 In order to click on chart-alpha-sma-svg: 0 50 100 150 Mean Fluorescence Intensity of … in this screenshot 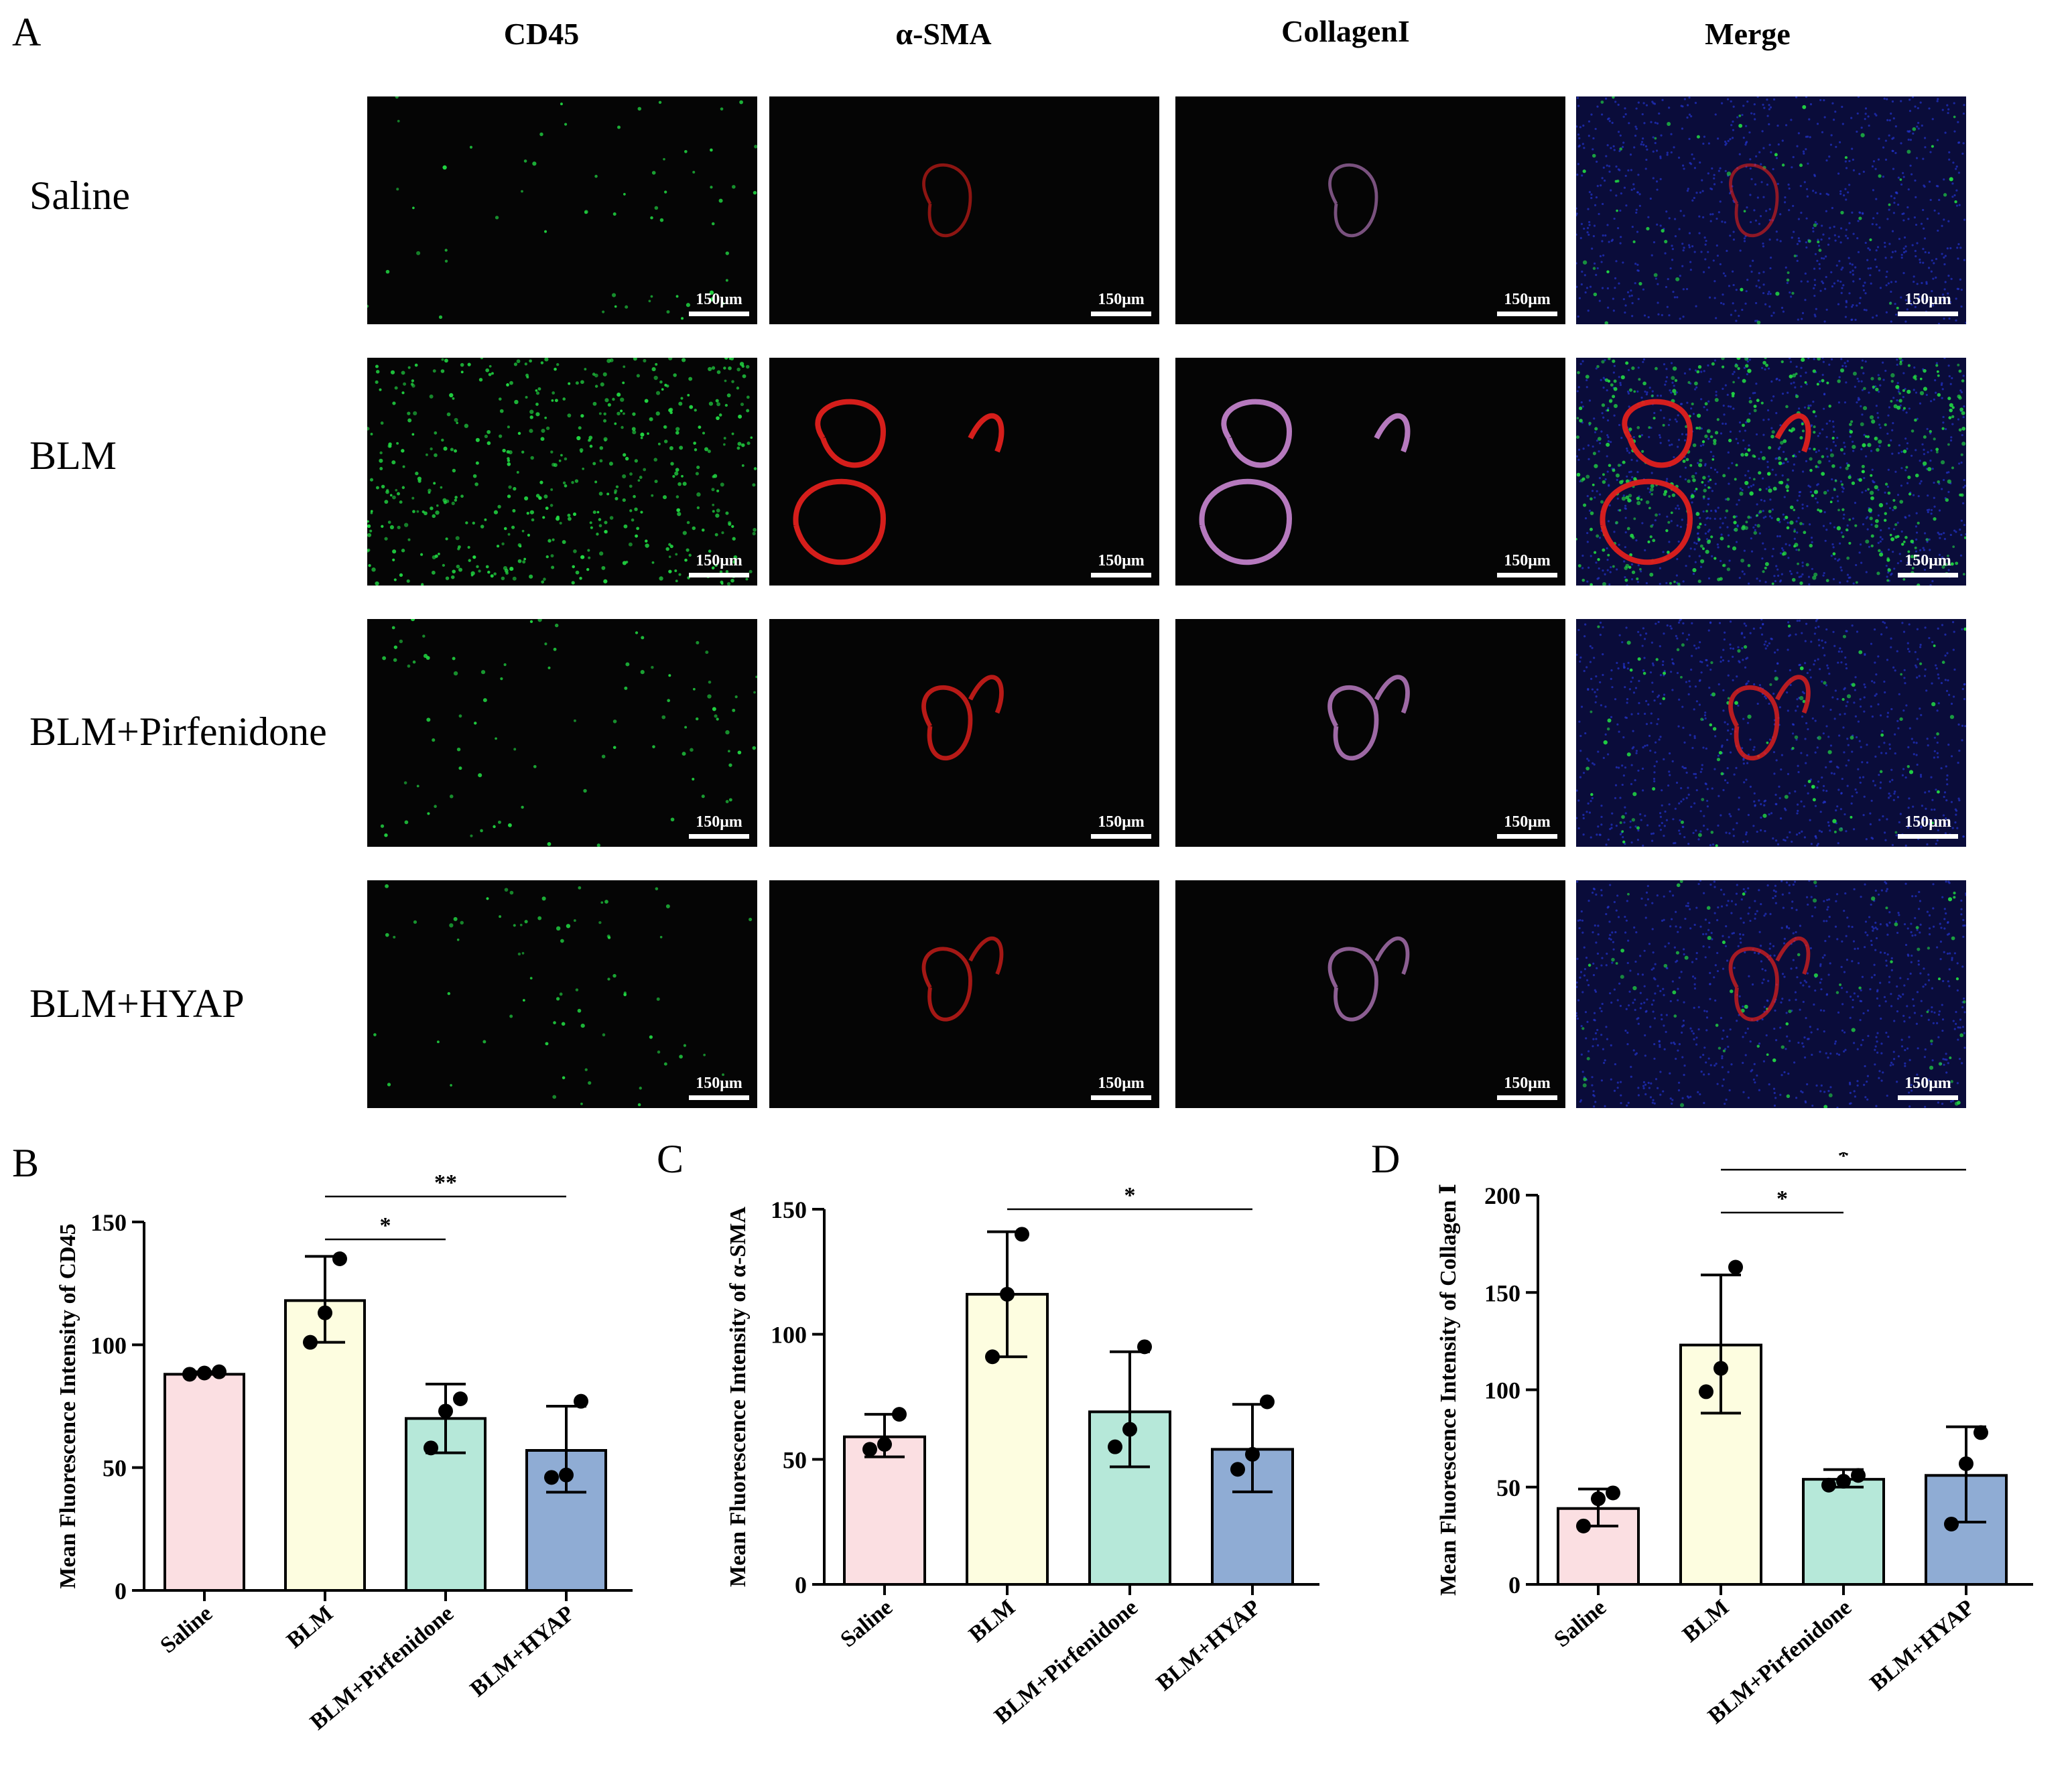, I will do `click(1023, 1456)`.